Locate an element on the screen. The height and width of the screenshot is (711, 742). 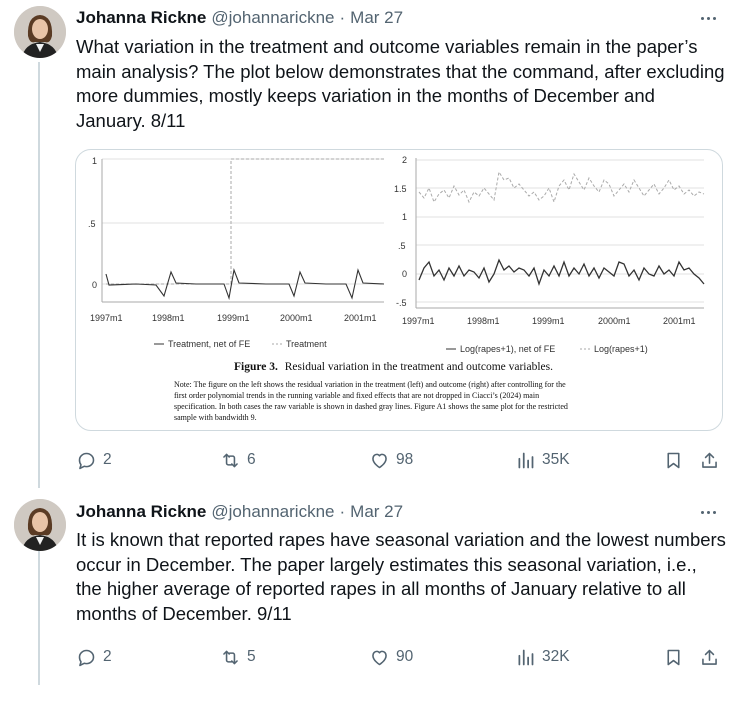
legend-label: Log(rapes+1), net of FE is located at coordinates (507, 349).